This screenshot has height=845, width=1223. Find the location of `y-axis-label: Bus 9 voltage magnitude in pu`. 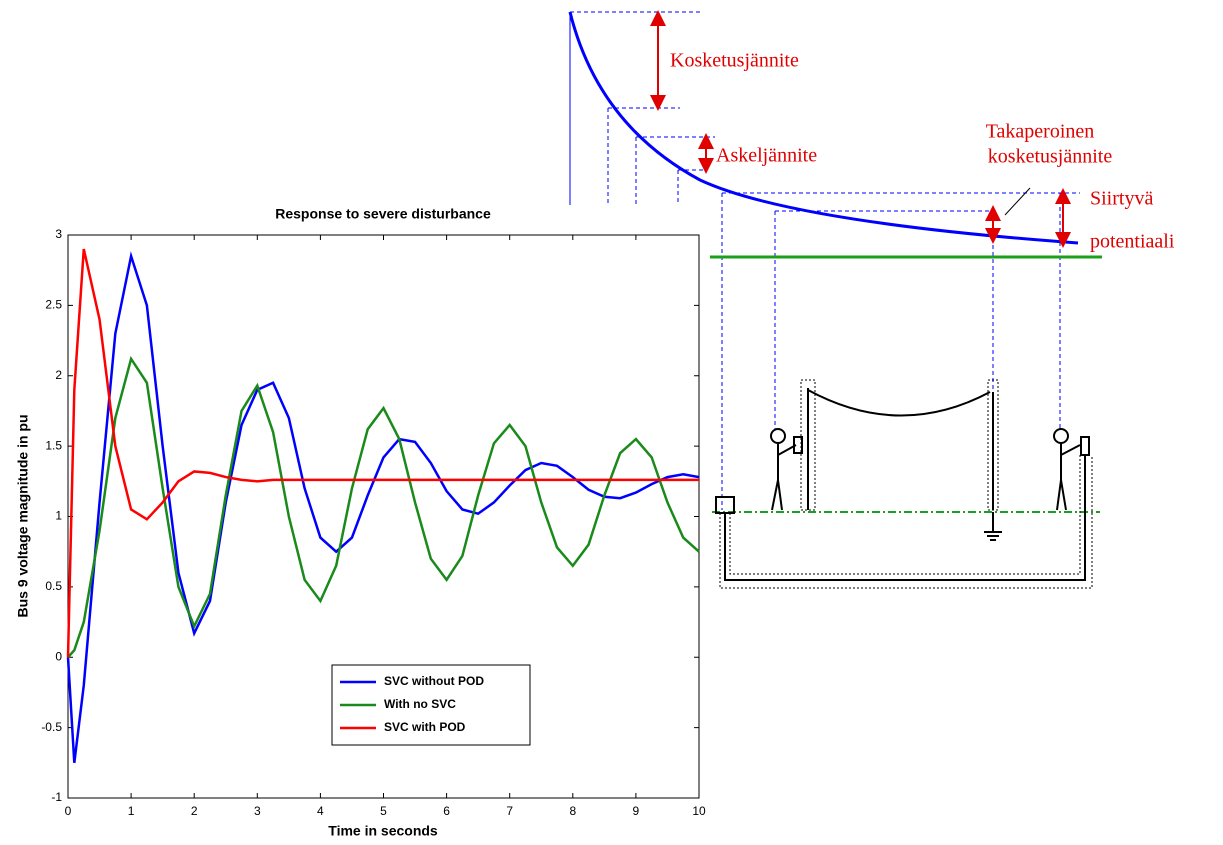

y-axis-label: Bus 9 voltage magnitude in pu is located at coordinates (23, 515).